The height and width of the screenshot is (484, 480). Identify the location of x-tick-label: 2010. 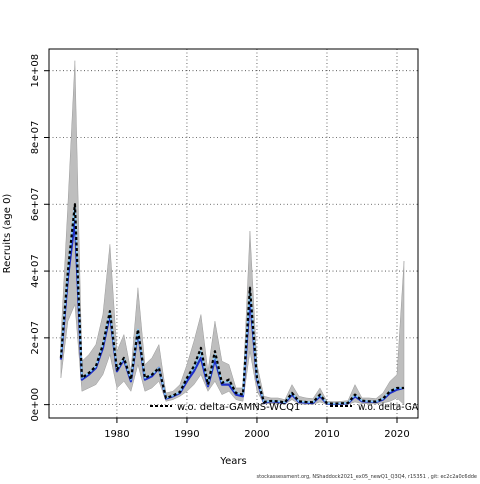
(326, 434).